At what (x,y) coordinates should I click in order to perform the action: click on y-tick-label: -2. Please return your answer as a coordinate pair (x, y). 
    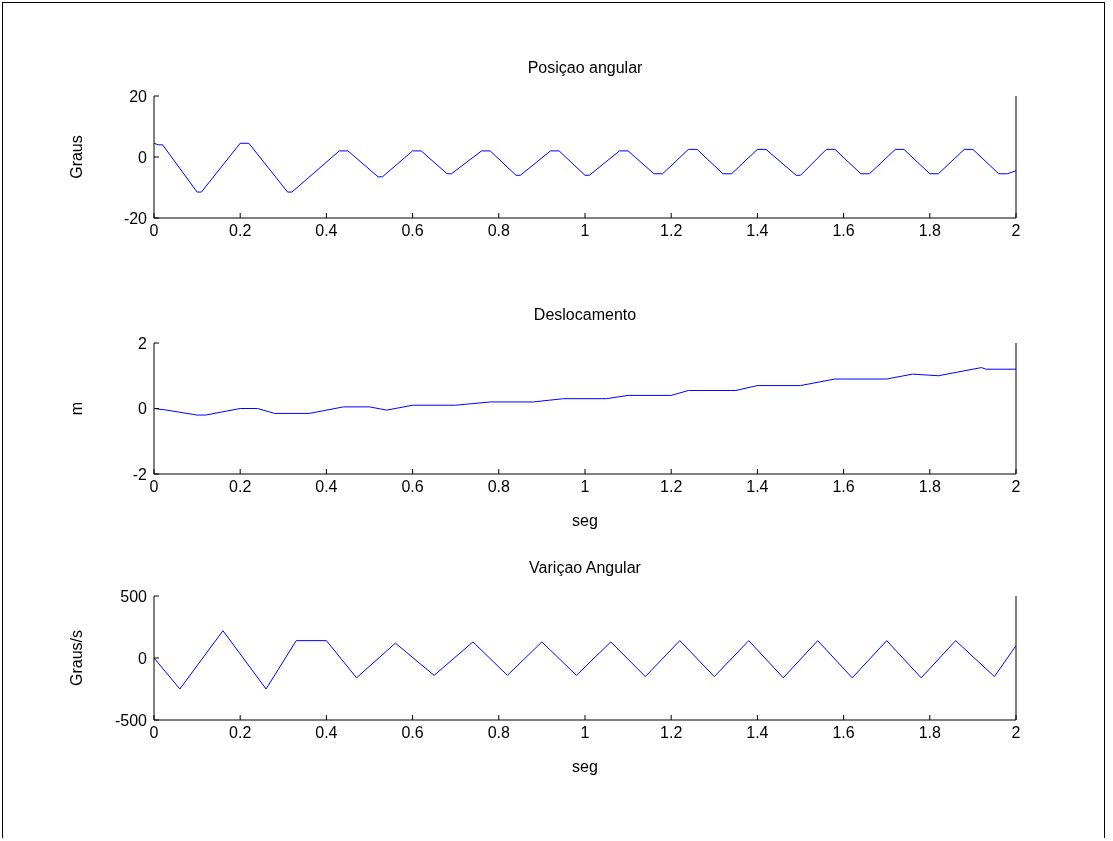
    Looking at the image, I should click on (140, 474).